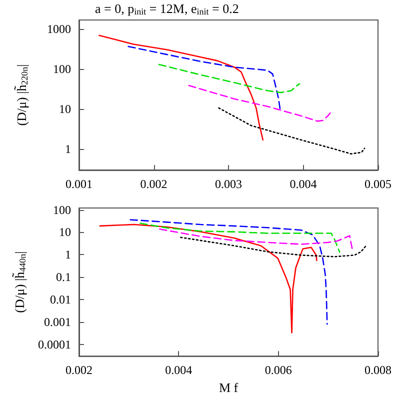  What do you see at coordinates (20, 282) in the screenshot?
I see `y-axis-title: (D/μ) |h̃440n|` at bounding box center [20, 282].